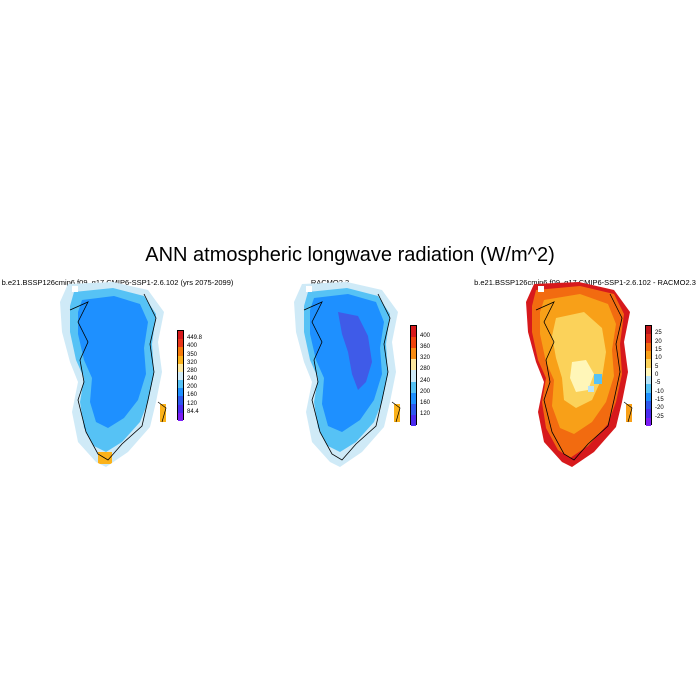 Image resolution: width=700 pixels, height=700 pixels. I want to click on greenland-map-model, so click(113, 374).